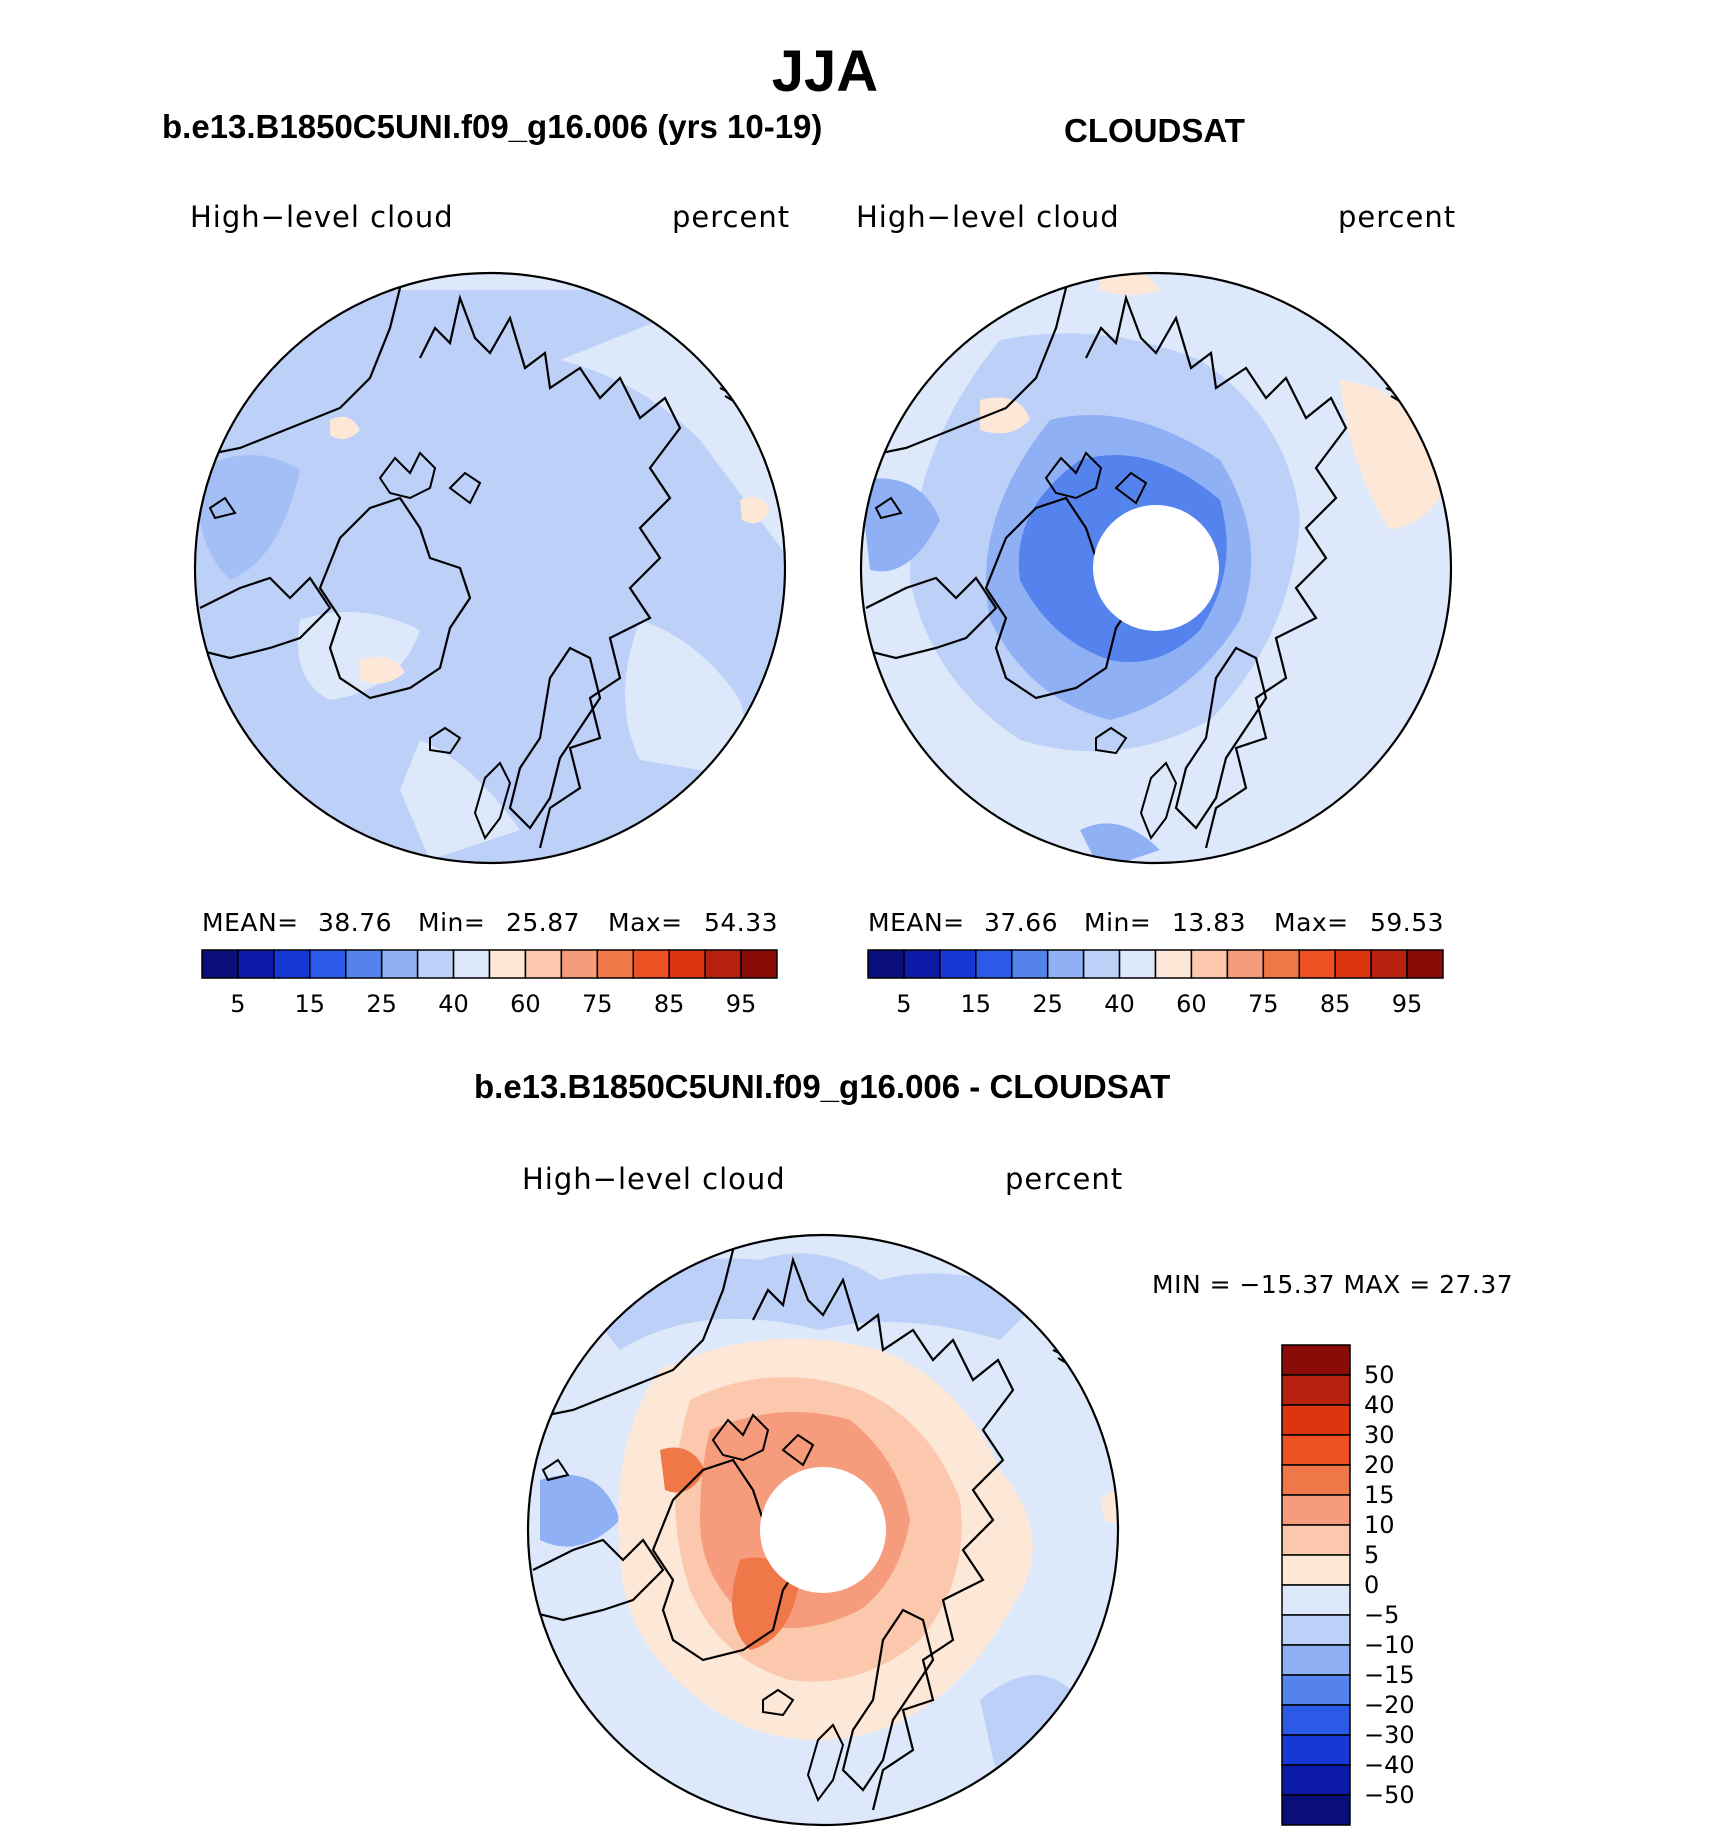 The width and height of the screenshot is (1710, 1839). Describe the element at coordinates (1389, 1675) in the screenshot. I see `diff-colorbar-tick-label: −15` at that location.